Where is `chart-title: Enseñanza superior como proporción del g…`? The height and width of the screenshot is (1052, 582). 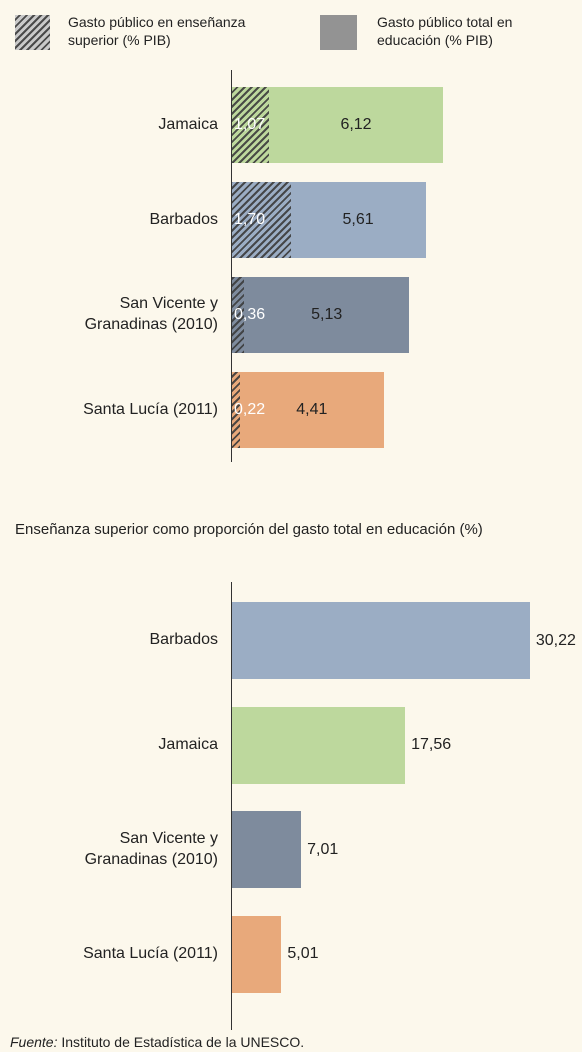 chart-title: Enseñanza superior como proporción del g… is located at coordinates (249, 529).